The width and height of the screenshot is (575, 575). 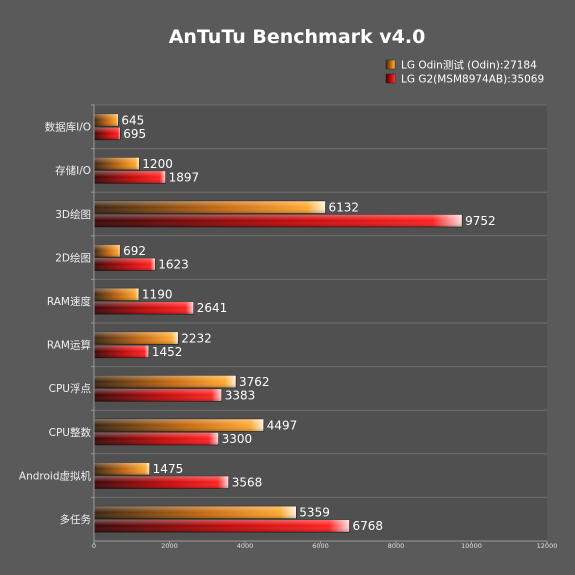 I want to click on bar-value-label: 2641, so click(x=212, y=308).